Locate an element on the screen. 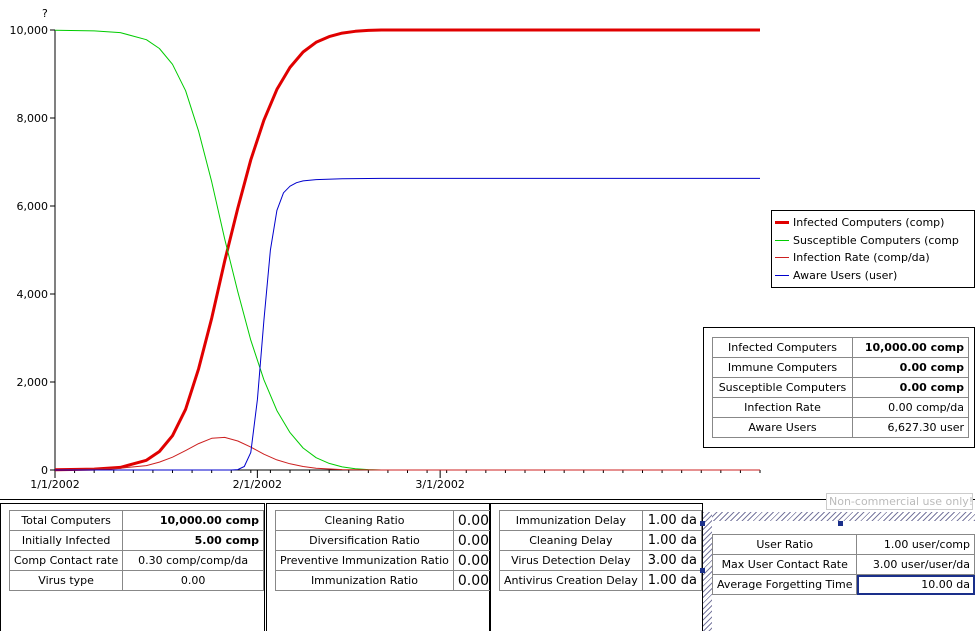  param-label: Cleaning Delay is located at coordinates (571, 540).